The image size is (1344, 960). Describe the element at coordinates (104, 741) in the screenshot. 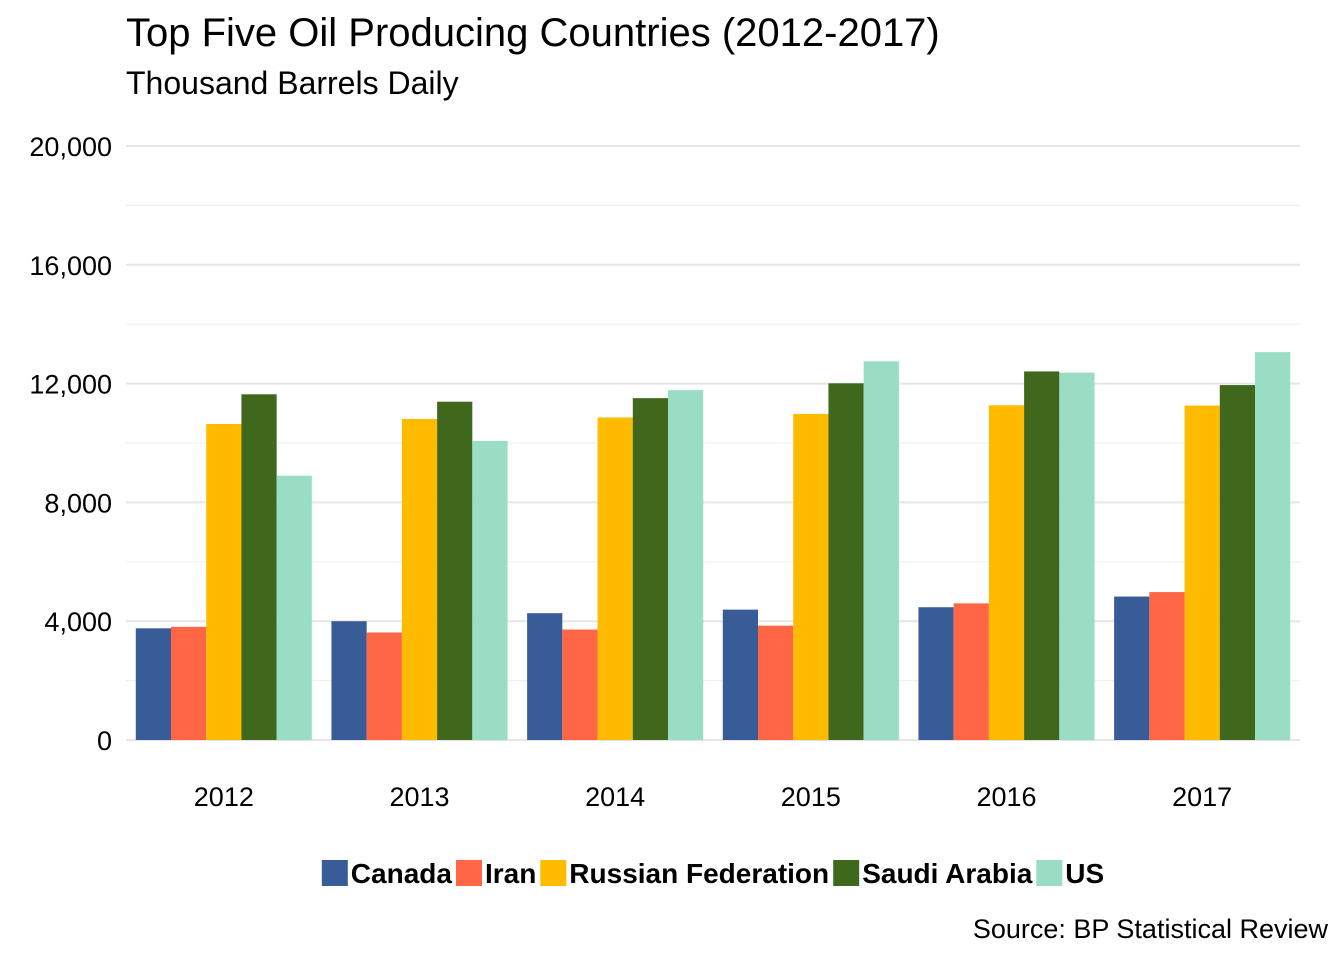

I see `y-tick-label: 0` at that location.